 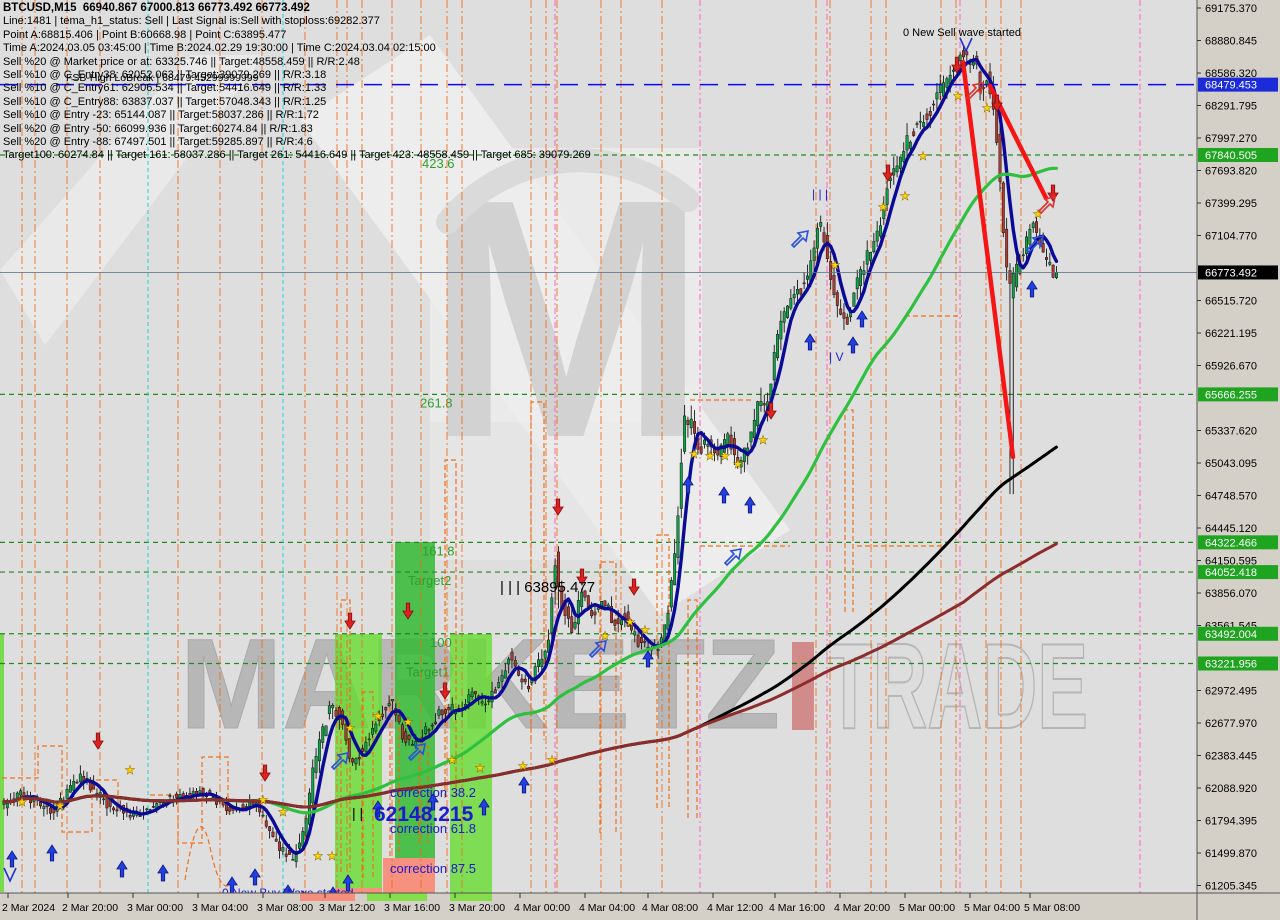 What do you see at coordinates (162, 78) in the screenshot?
I see `fsb-signal-note: FSB-High LoBreak | 68479.45299999999` at bounding box center [162, 78].